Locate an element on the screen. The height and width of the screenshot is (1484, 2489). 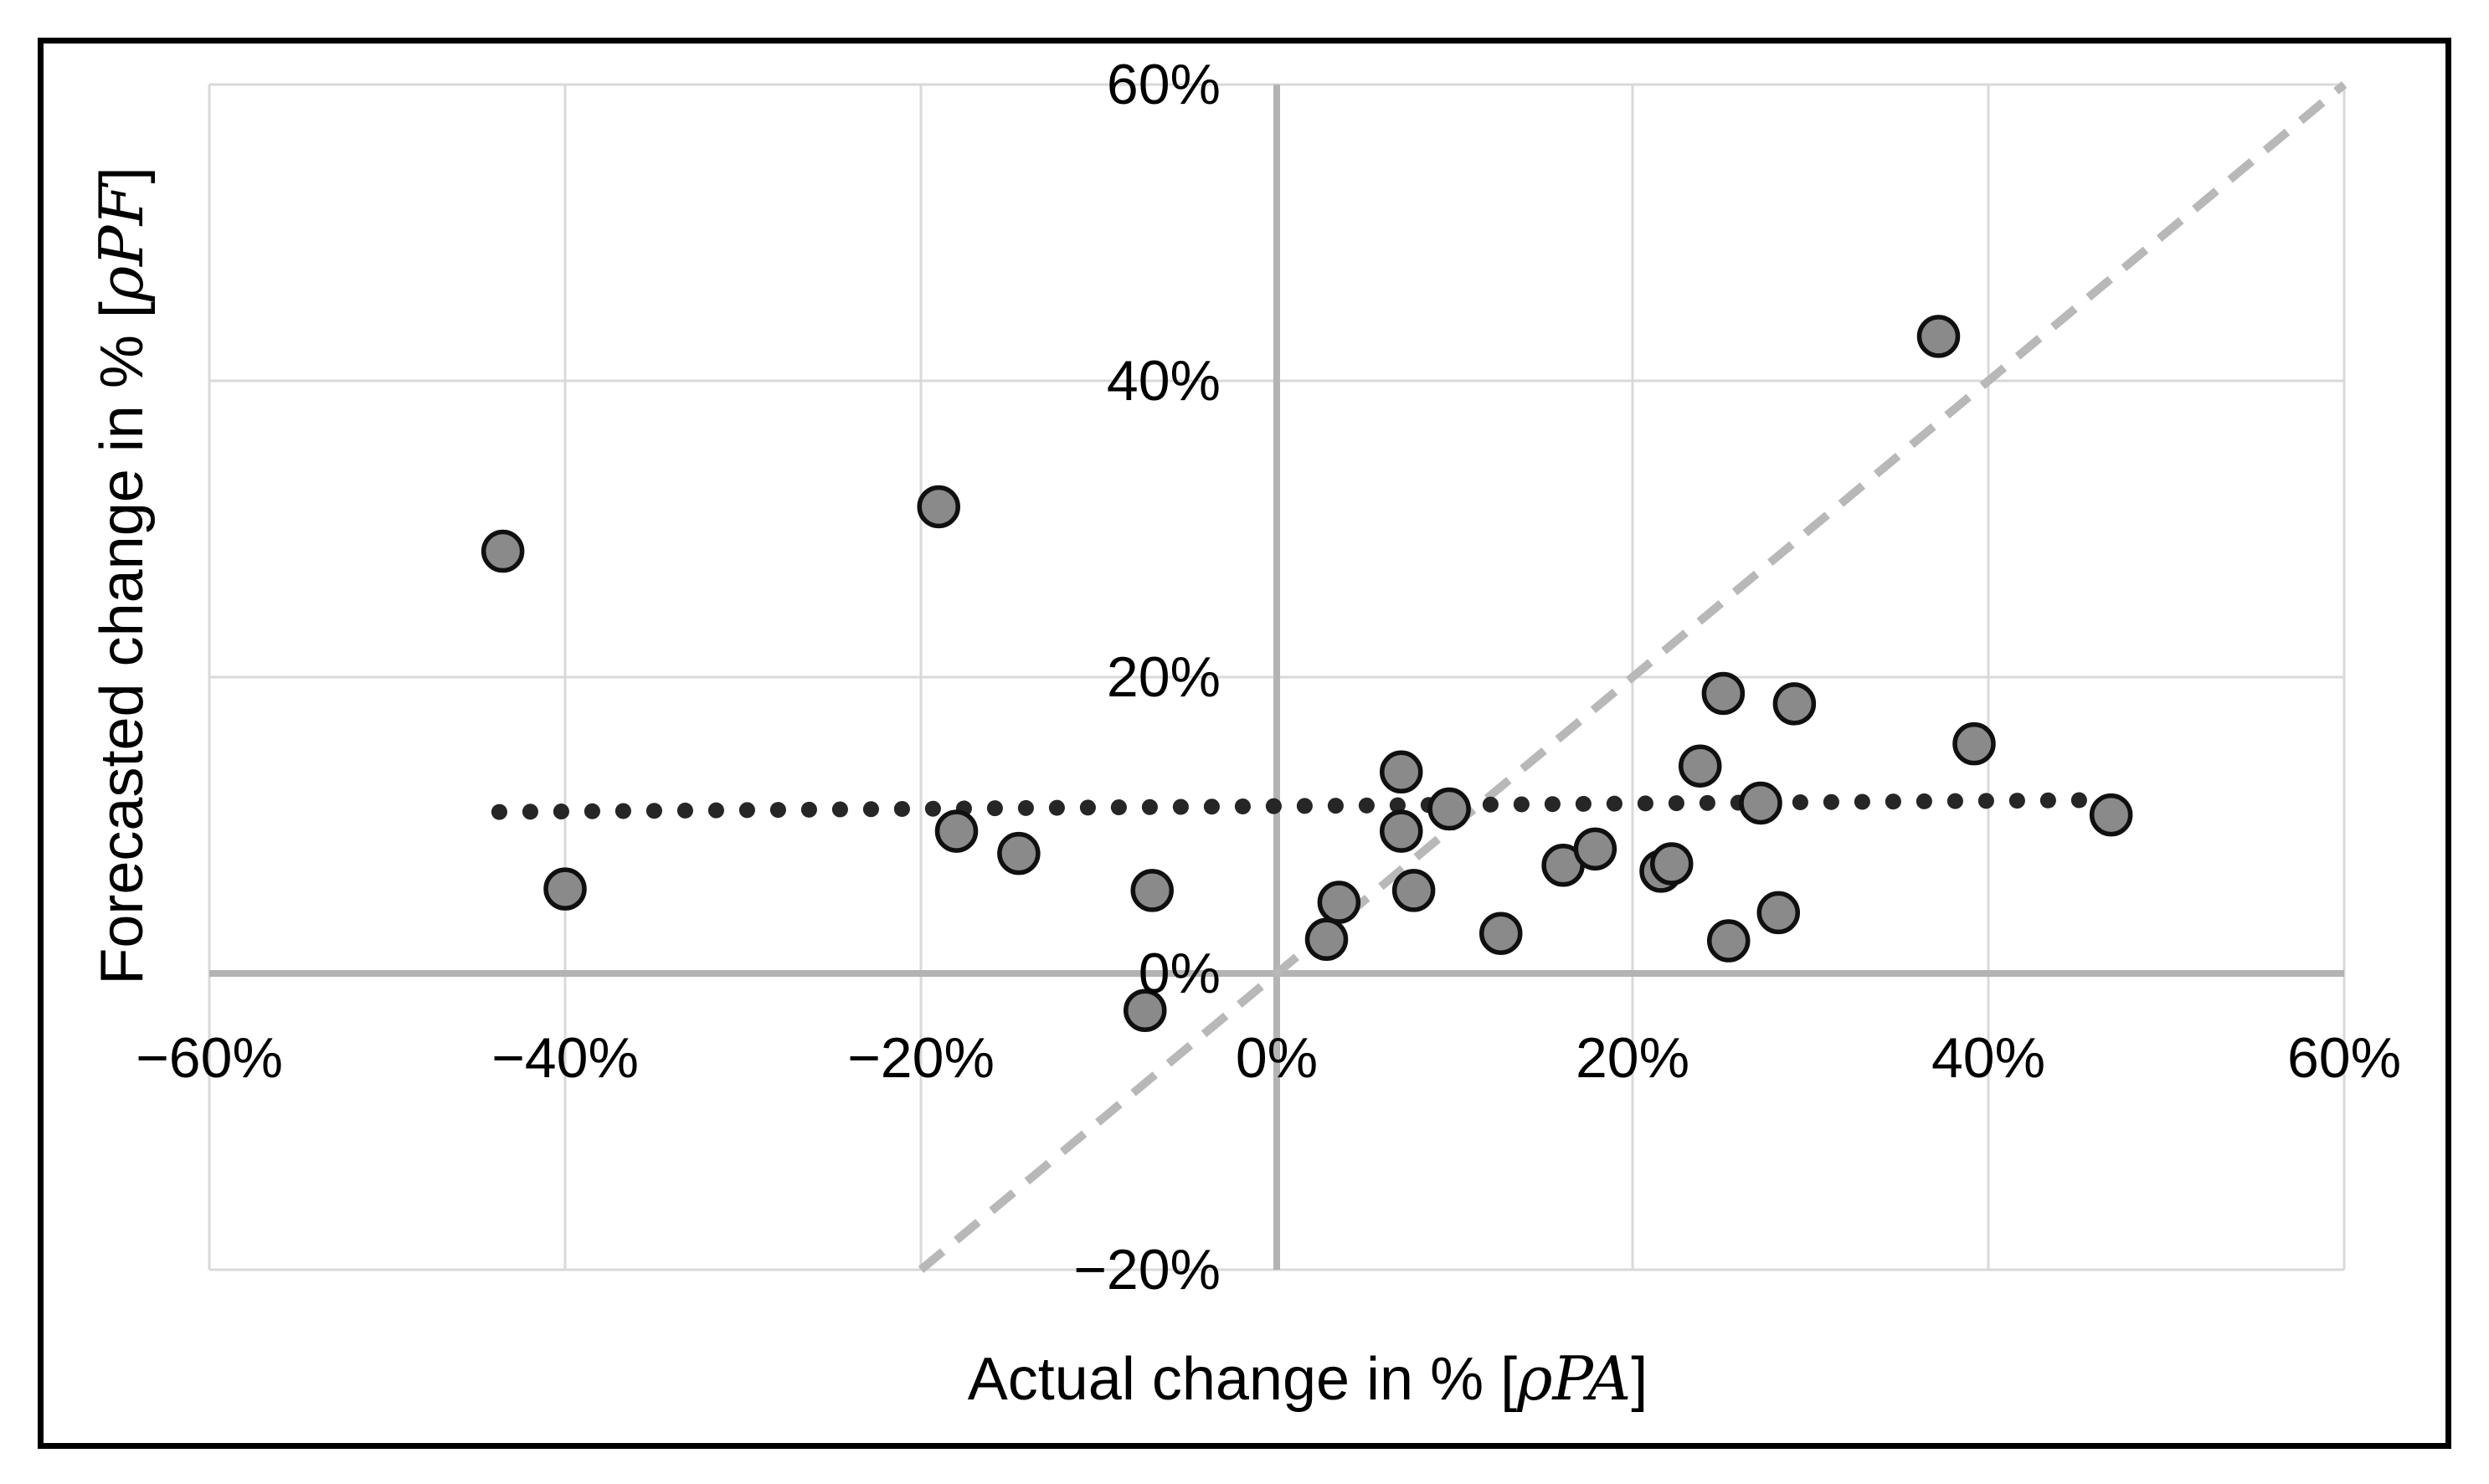
x-tick-label: 40% is located at coordinates (1988, 1058).